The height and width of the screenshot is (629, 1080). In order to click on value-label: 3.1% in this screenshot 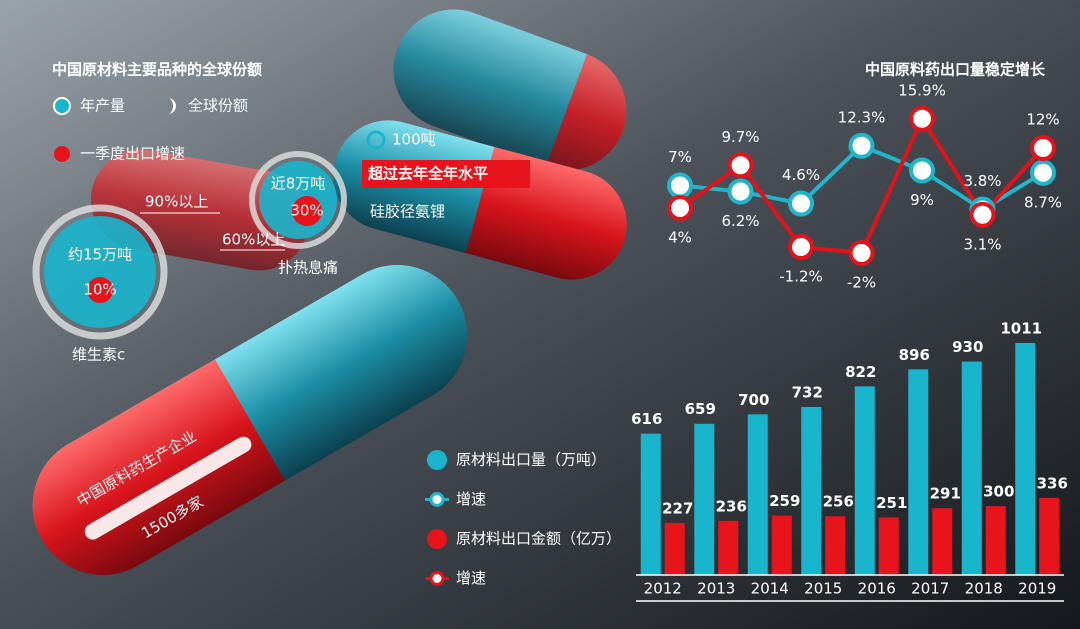, I will do `click(982, 244)`.